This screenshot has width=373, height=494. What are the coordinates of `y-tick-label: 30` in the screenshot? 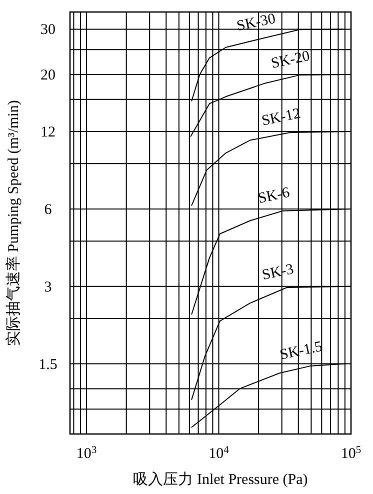 It's located at (48, 30).